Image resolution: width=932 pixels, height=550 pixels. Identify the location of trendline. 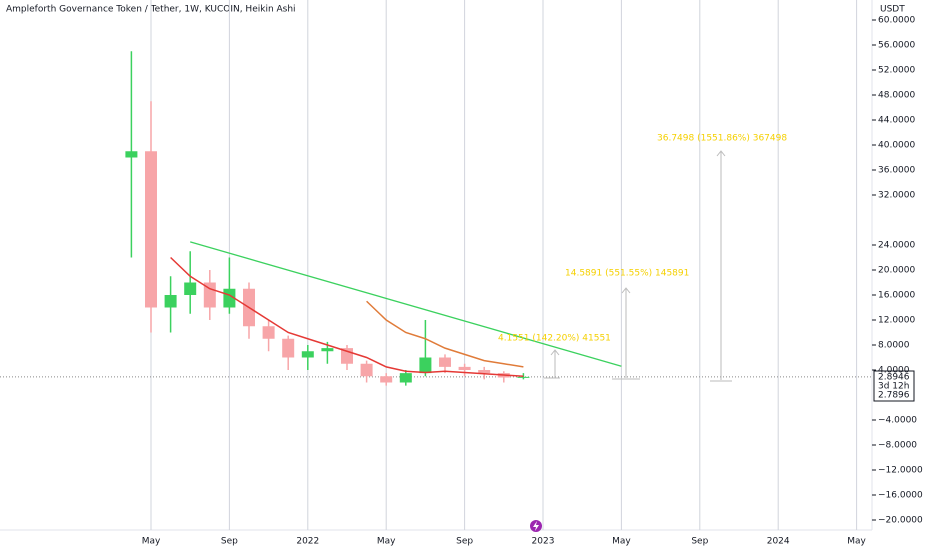
(406, 304).